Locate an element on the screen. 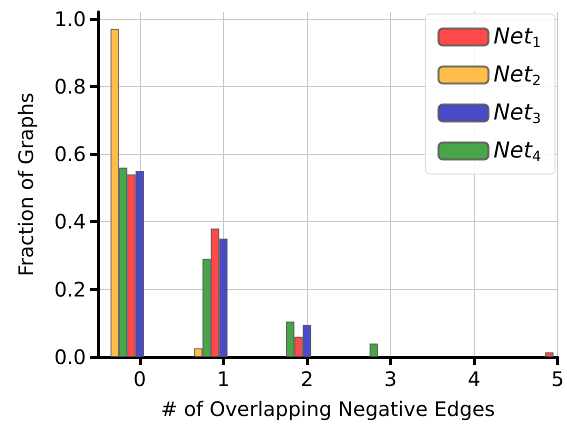  x-tick-label: 3 is located at coordinates (390, 379).